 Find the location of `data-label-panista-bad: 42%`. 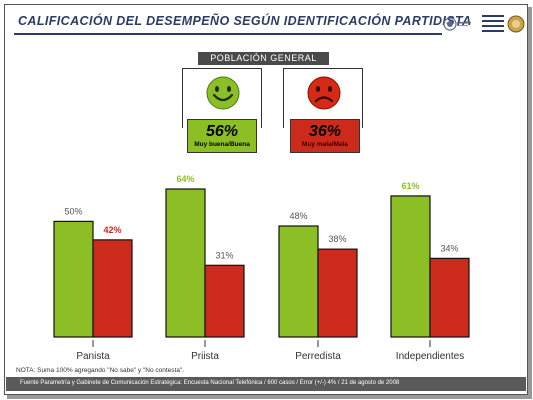

data-label-panista-bad: 42% is located at coordinates (112, 230).